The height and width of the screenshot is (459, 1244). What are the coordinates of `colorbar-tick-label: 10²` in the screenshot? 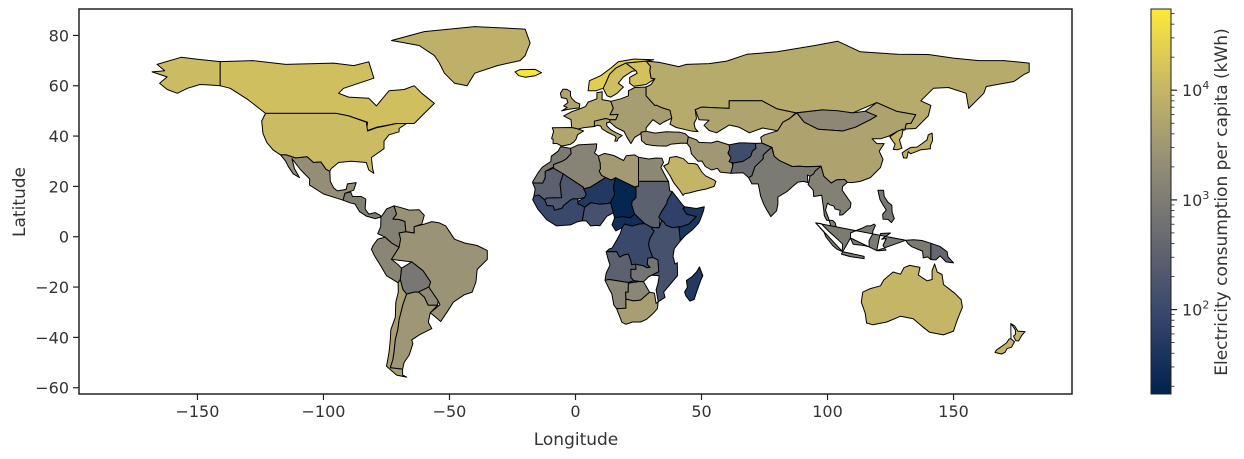 It's located at (1195, 309).